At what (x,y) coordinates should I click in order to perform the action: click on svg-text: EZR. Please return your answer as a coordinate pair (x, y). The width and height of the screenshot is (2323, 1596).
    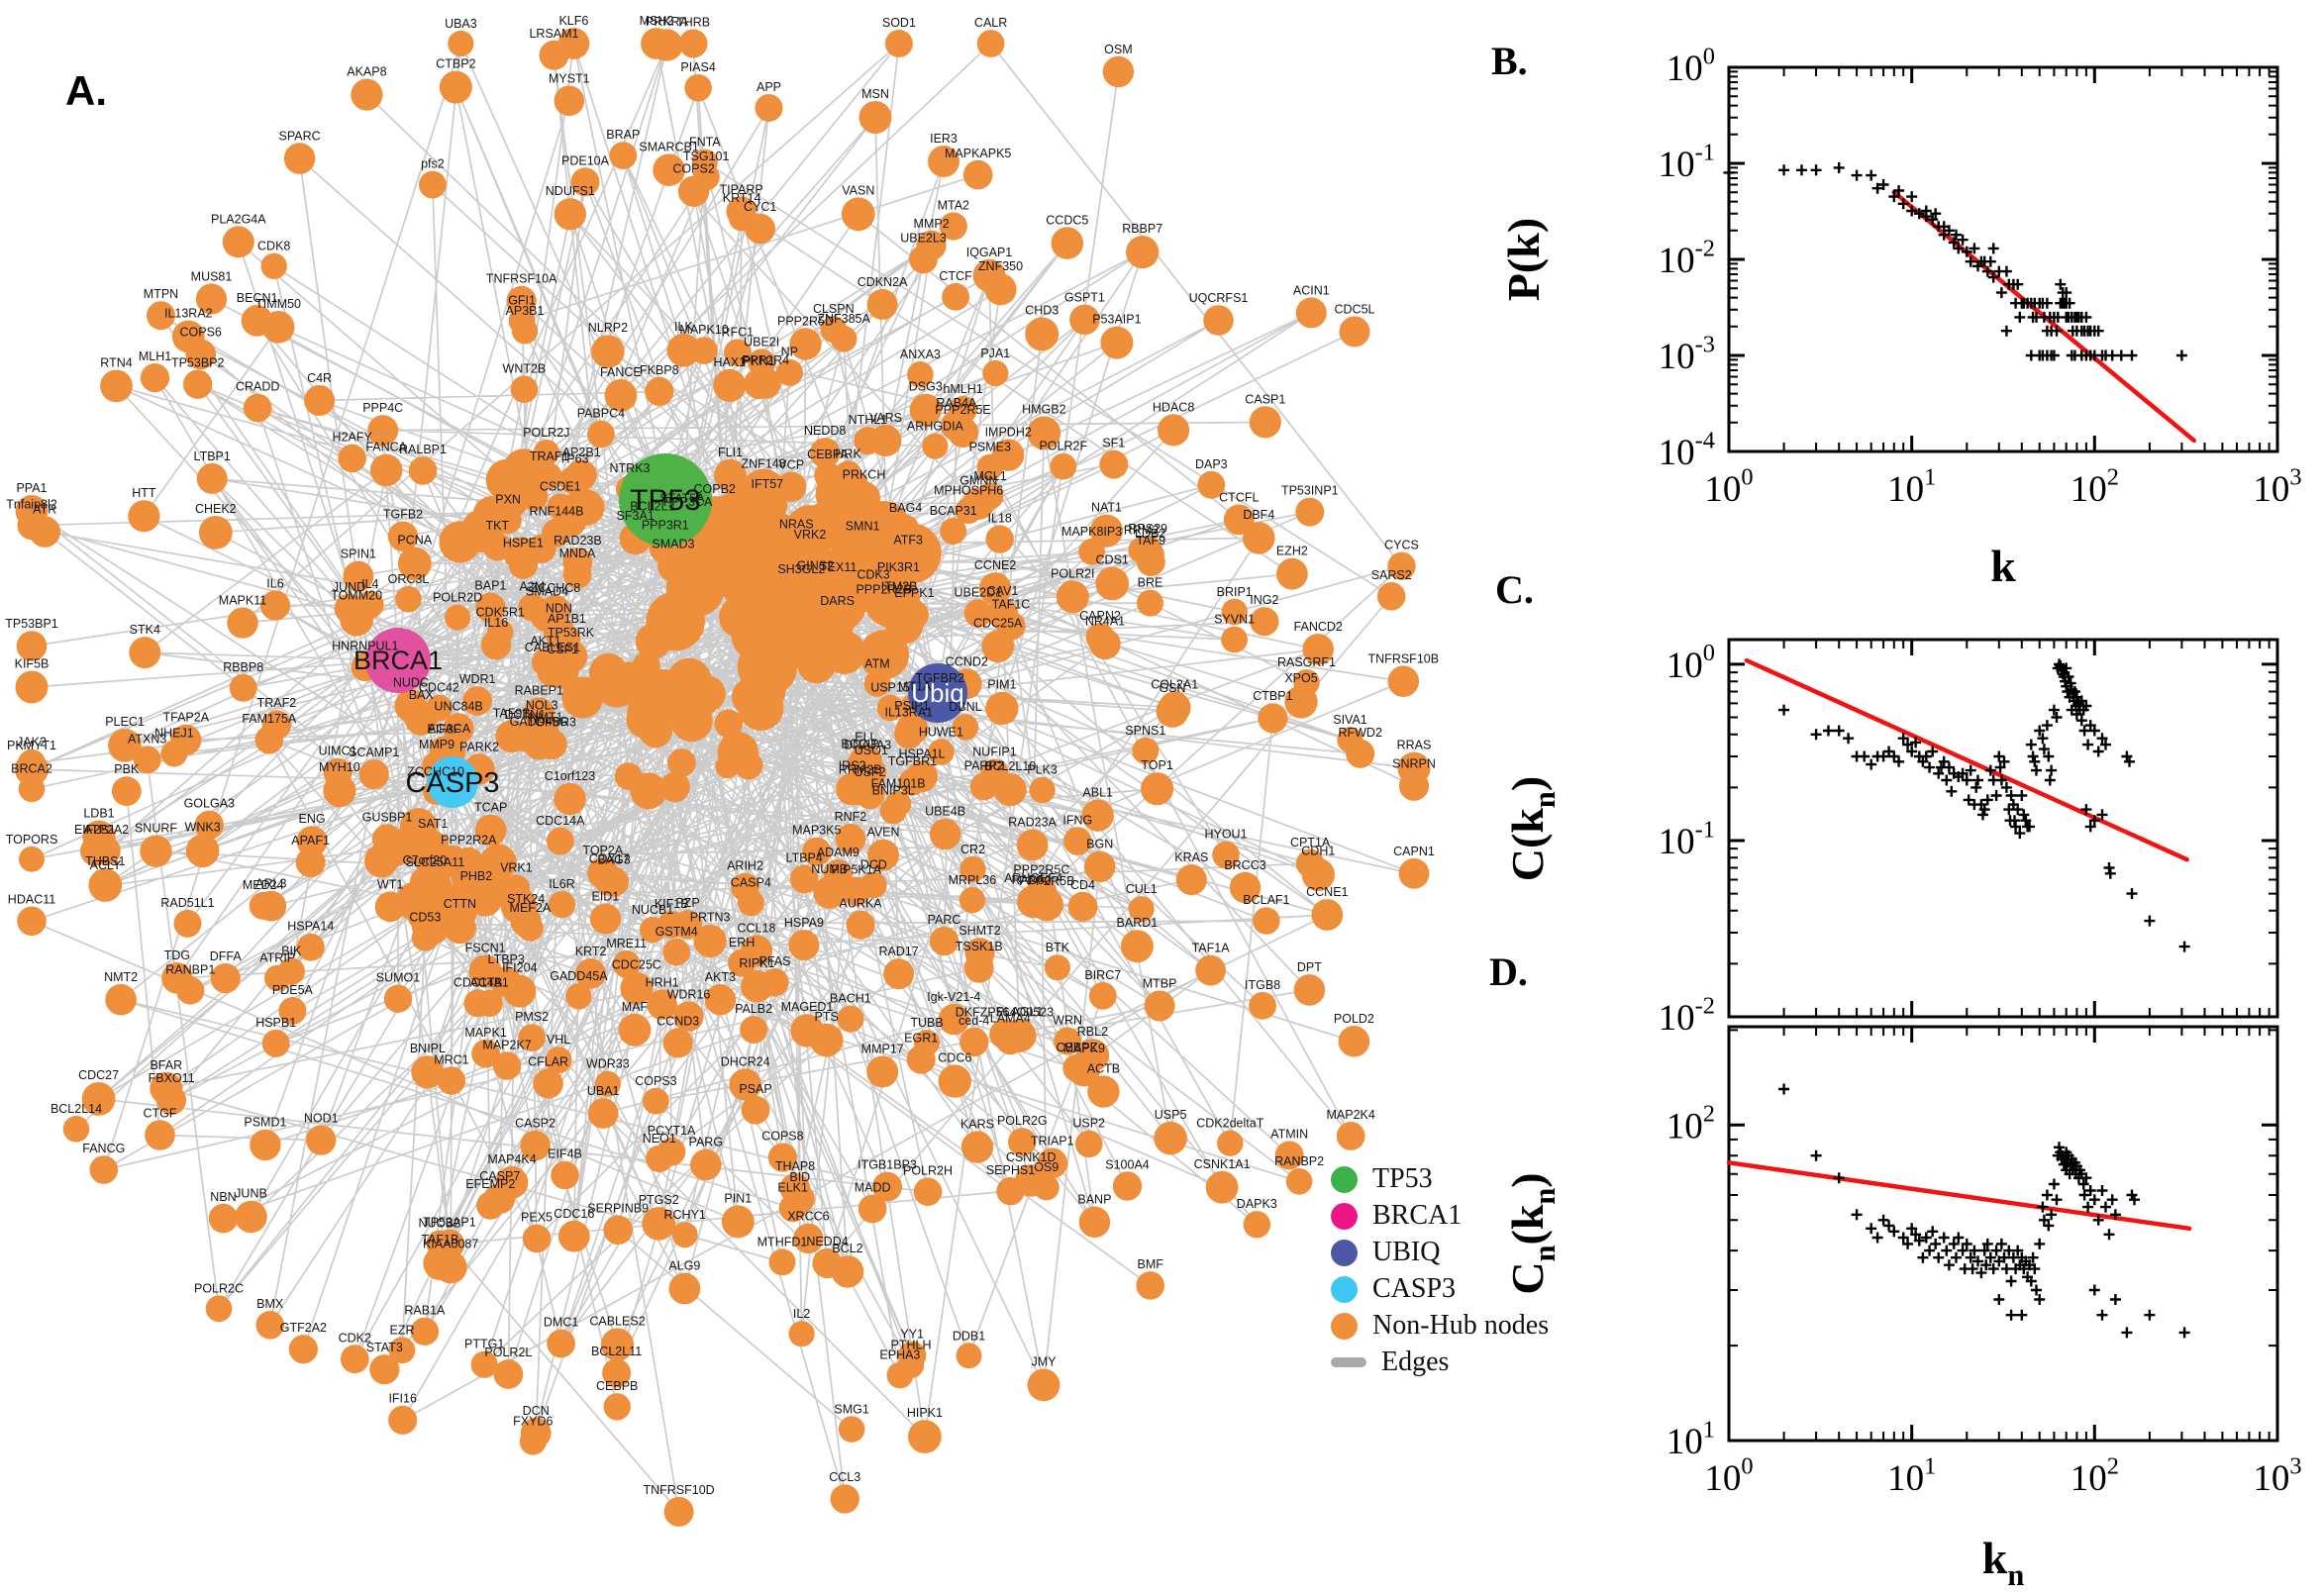
    Looking at the image, I should click on (403, 1331).